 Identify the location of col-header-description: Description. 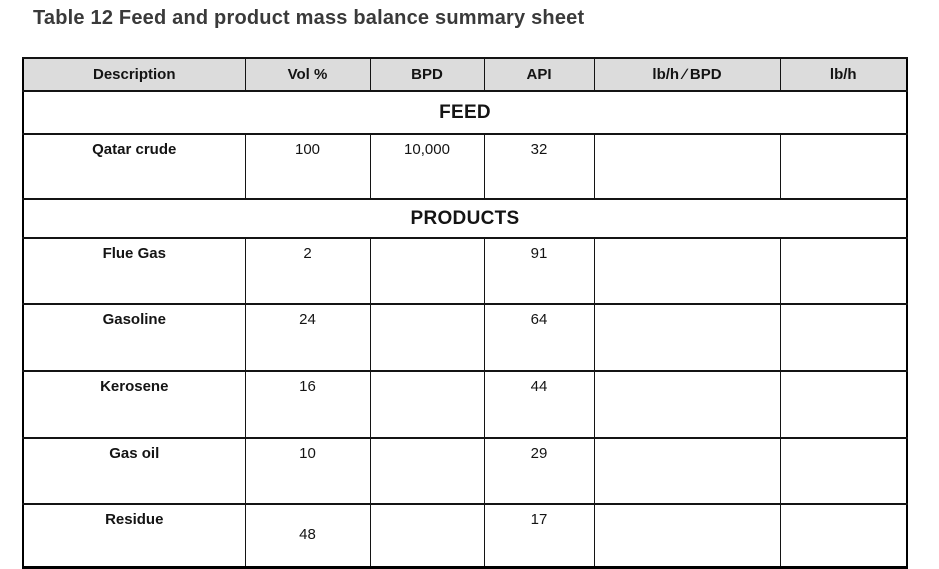
(134, 74).